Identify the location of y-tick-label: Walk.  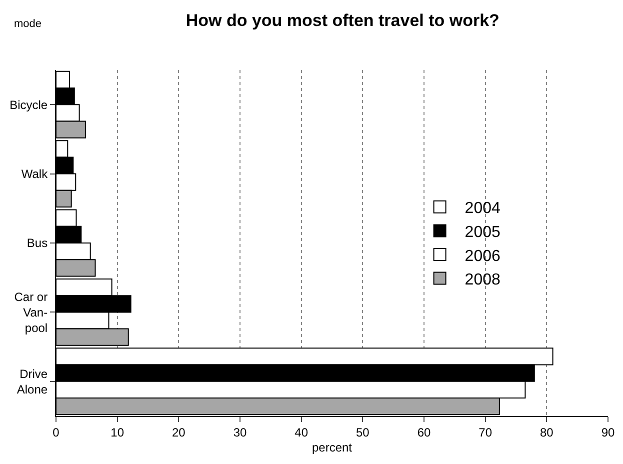
(35, 174).